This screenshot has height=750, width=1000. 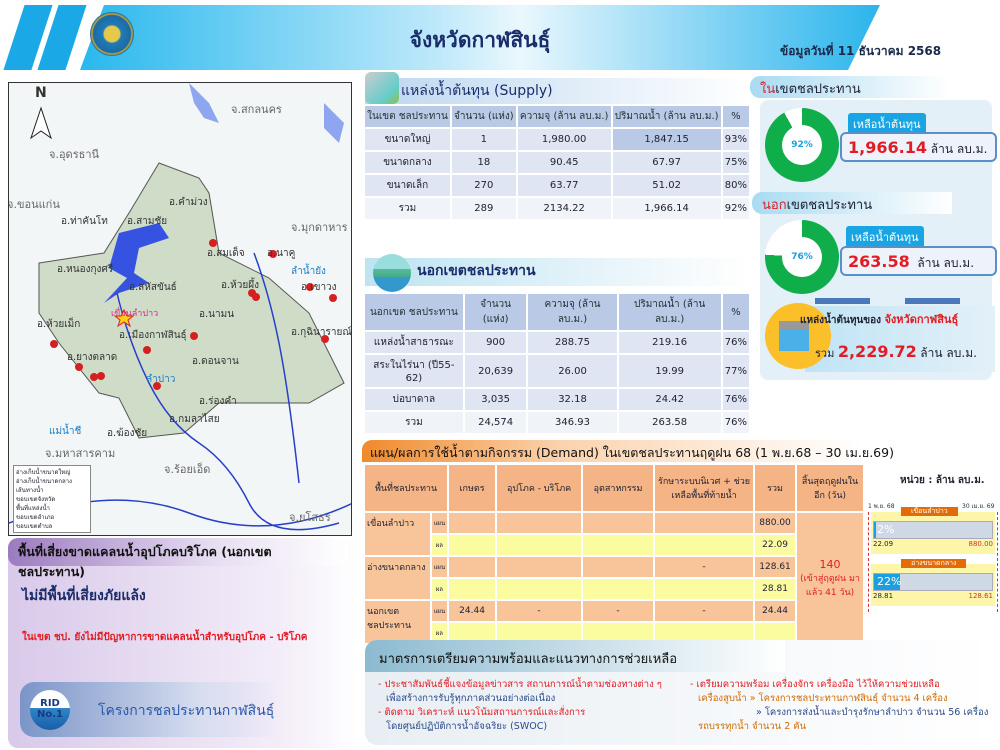 What do you see at coordinates (735, 162) in the screenshot?
I see `table-cell: 75%` at bounding box center [735, 162].